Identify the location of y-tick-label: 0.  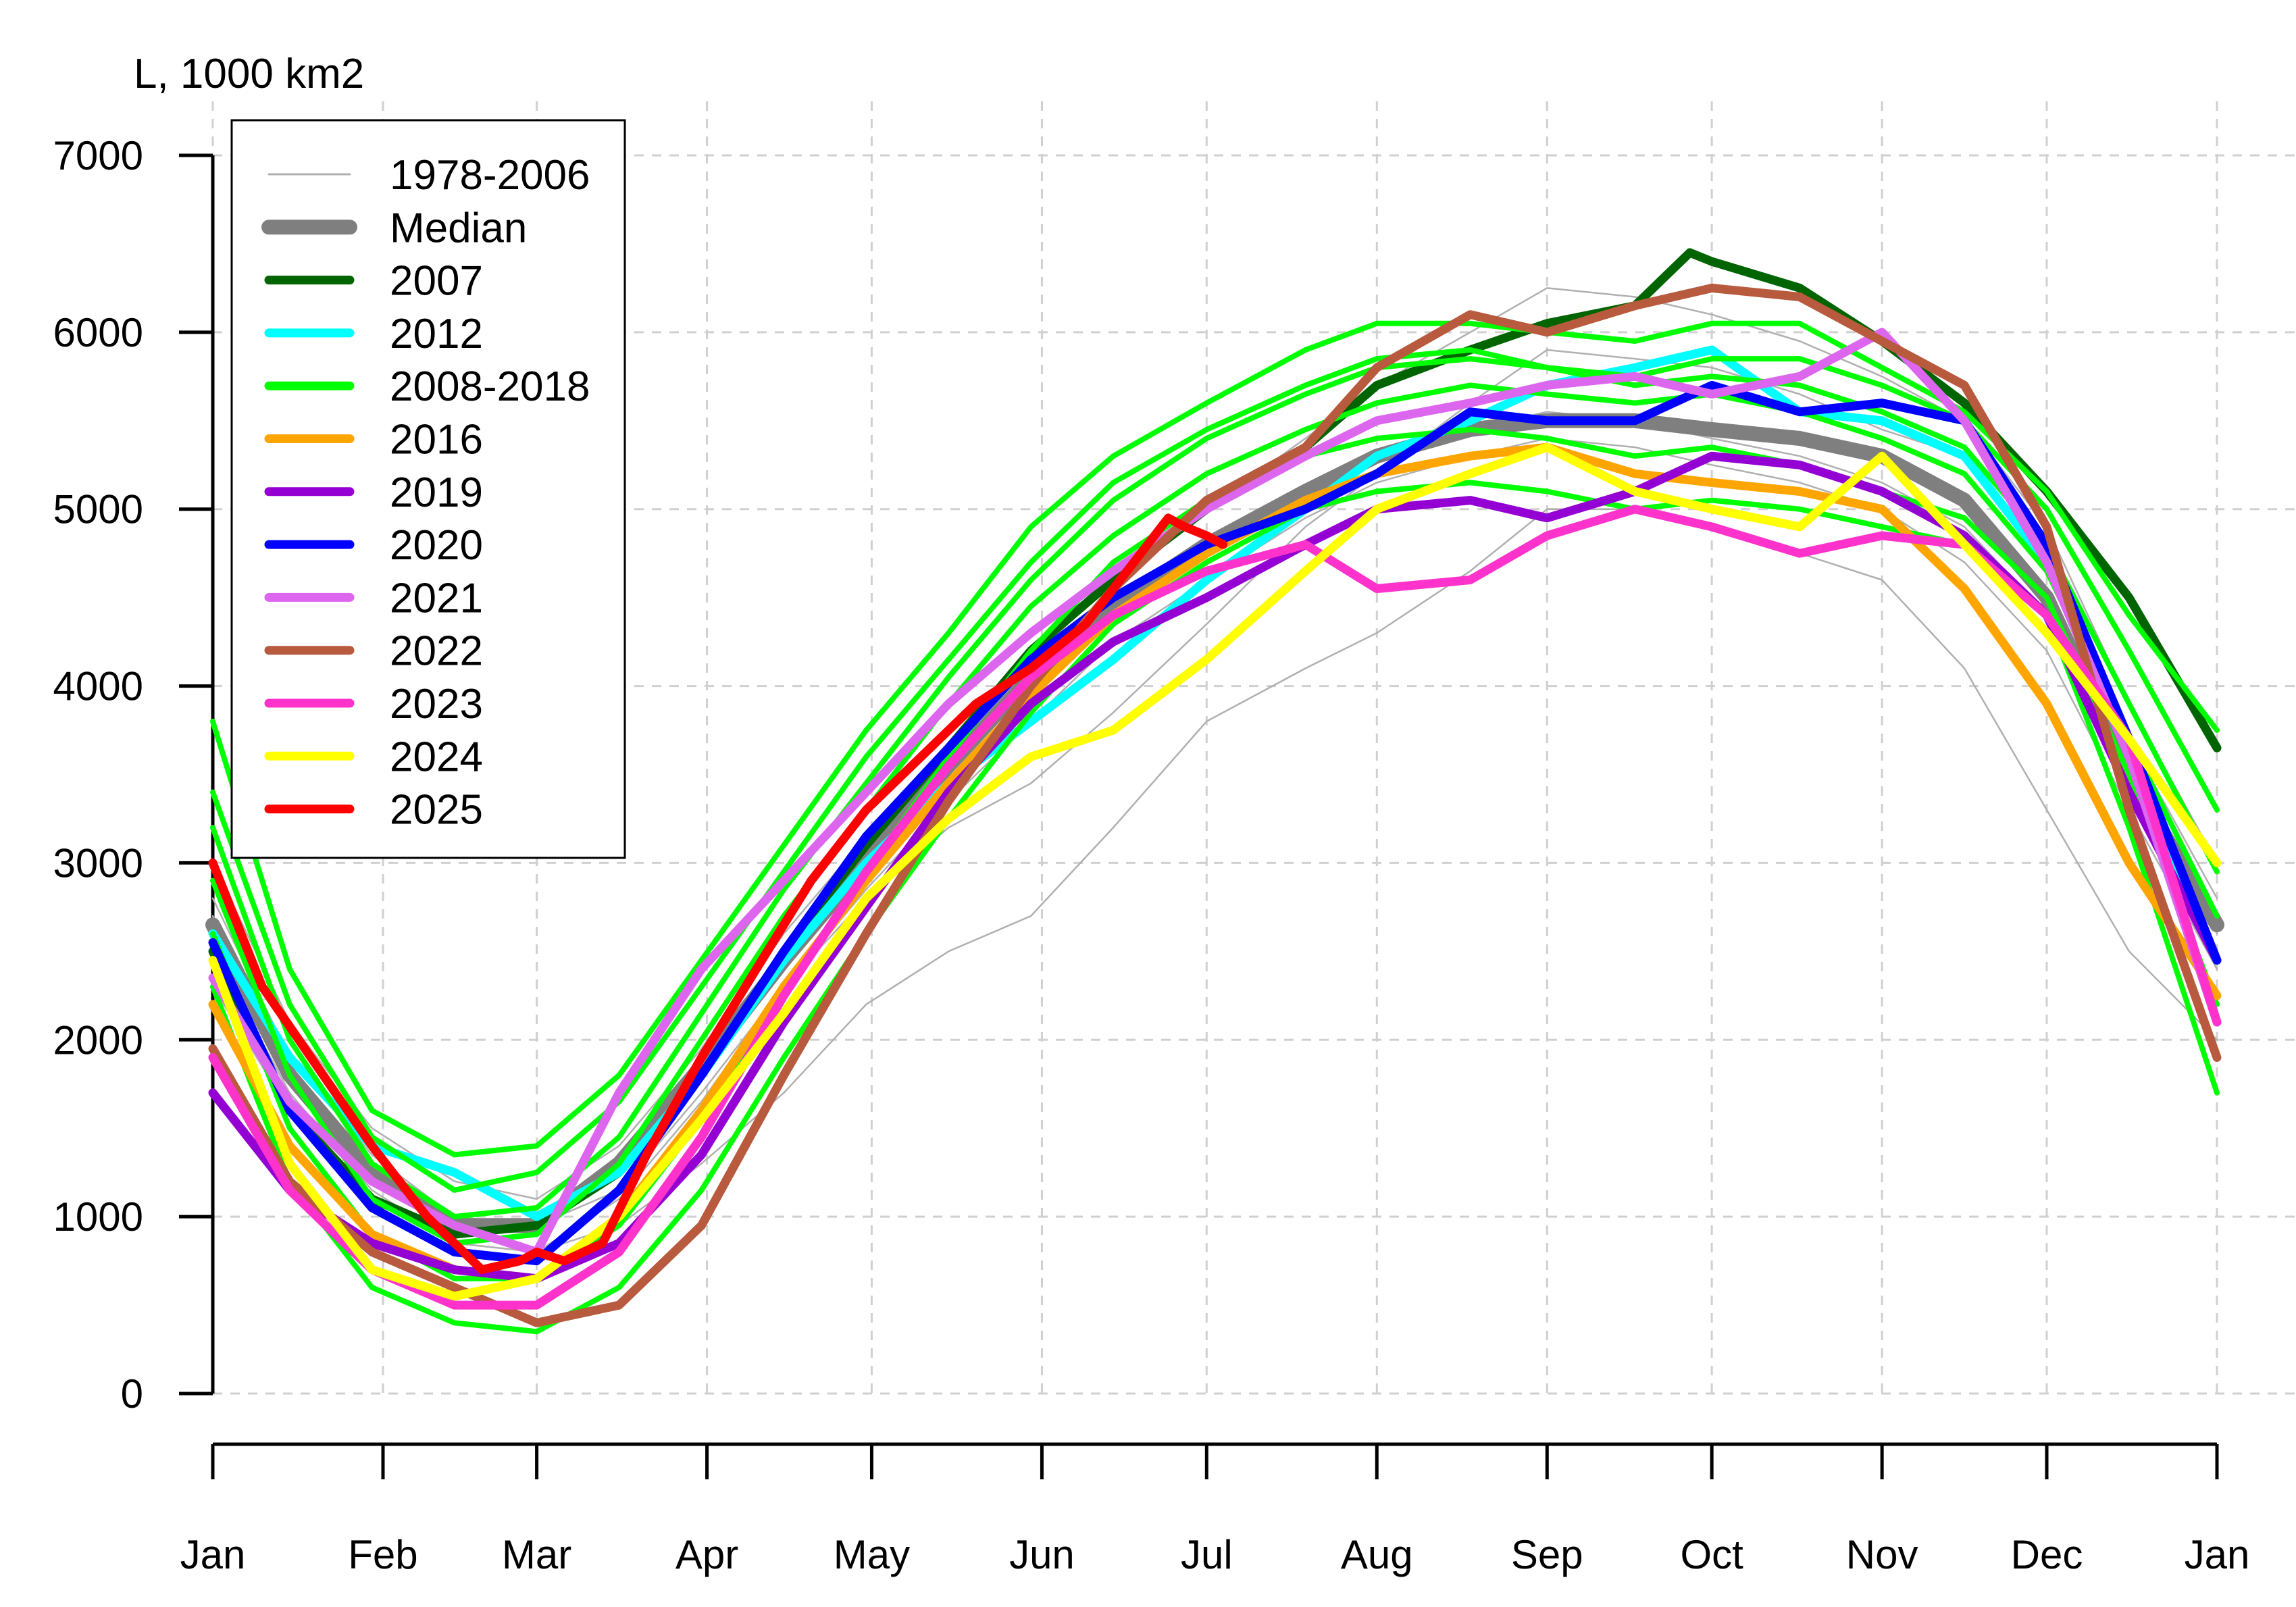
(132, 1394).